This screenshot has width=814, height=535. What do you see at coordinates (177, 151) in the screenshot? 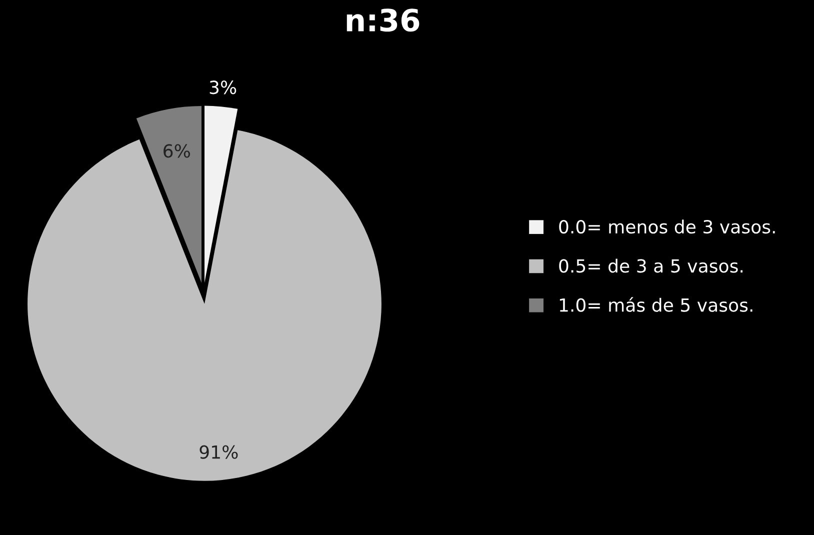
I see `data-label: 6%` at bounding box center [177, 151].